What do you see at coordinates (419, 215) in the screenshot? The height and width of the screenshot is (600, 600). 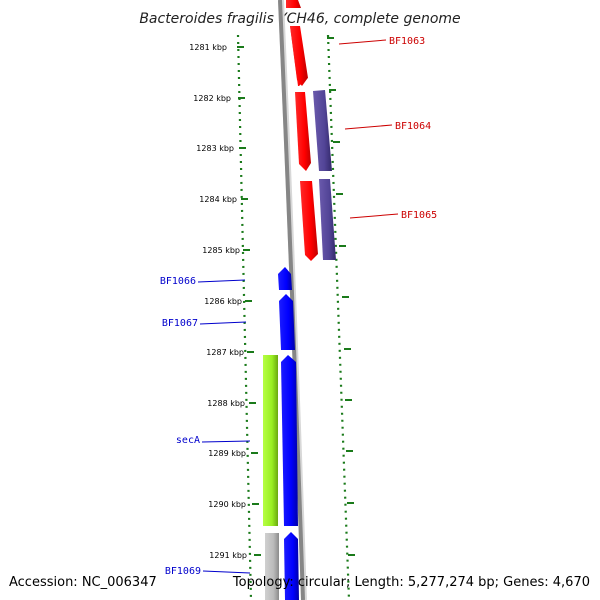 I see `gene-label-bf1065: BF1065` at bounding box center [419, 215].